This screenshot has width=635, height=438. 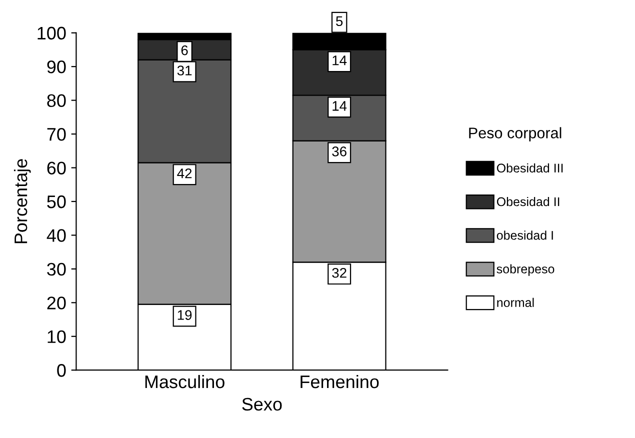 What do you see at coordinates (525, 270) in the screenshot?
I see `legend-label: sobrepeso` at bounding box center [525, 270].